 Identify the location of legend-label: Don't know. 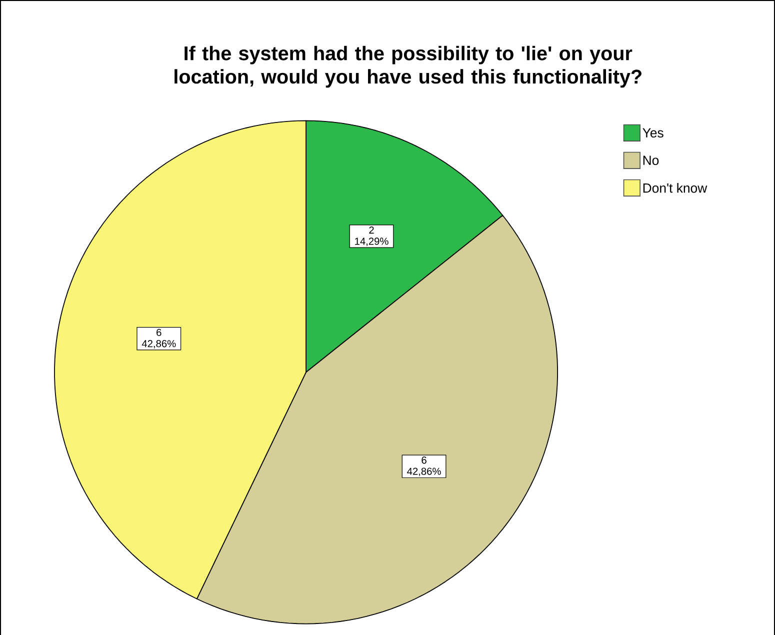
(675, 188).